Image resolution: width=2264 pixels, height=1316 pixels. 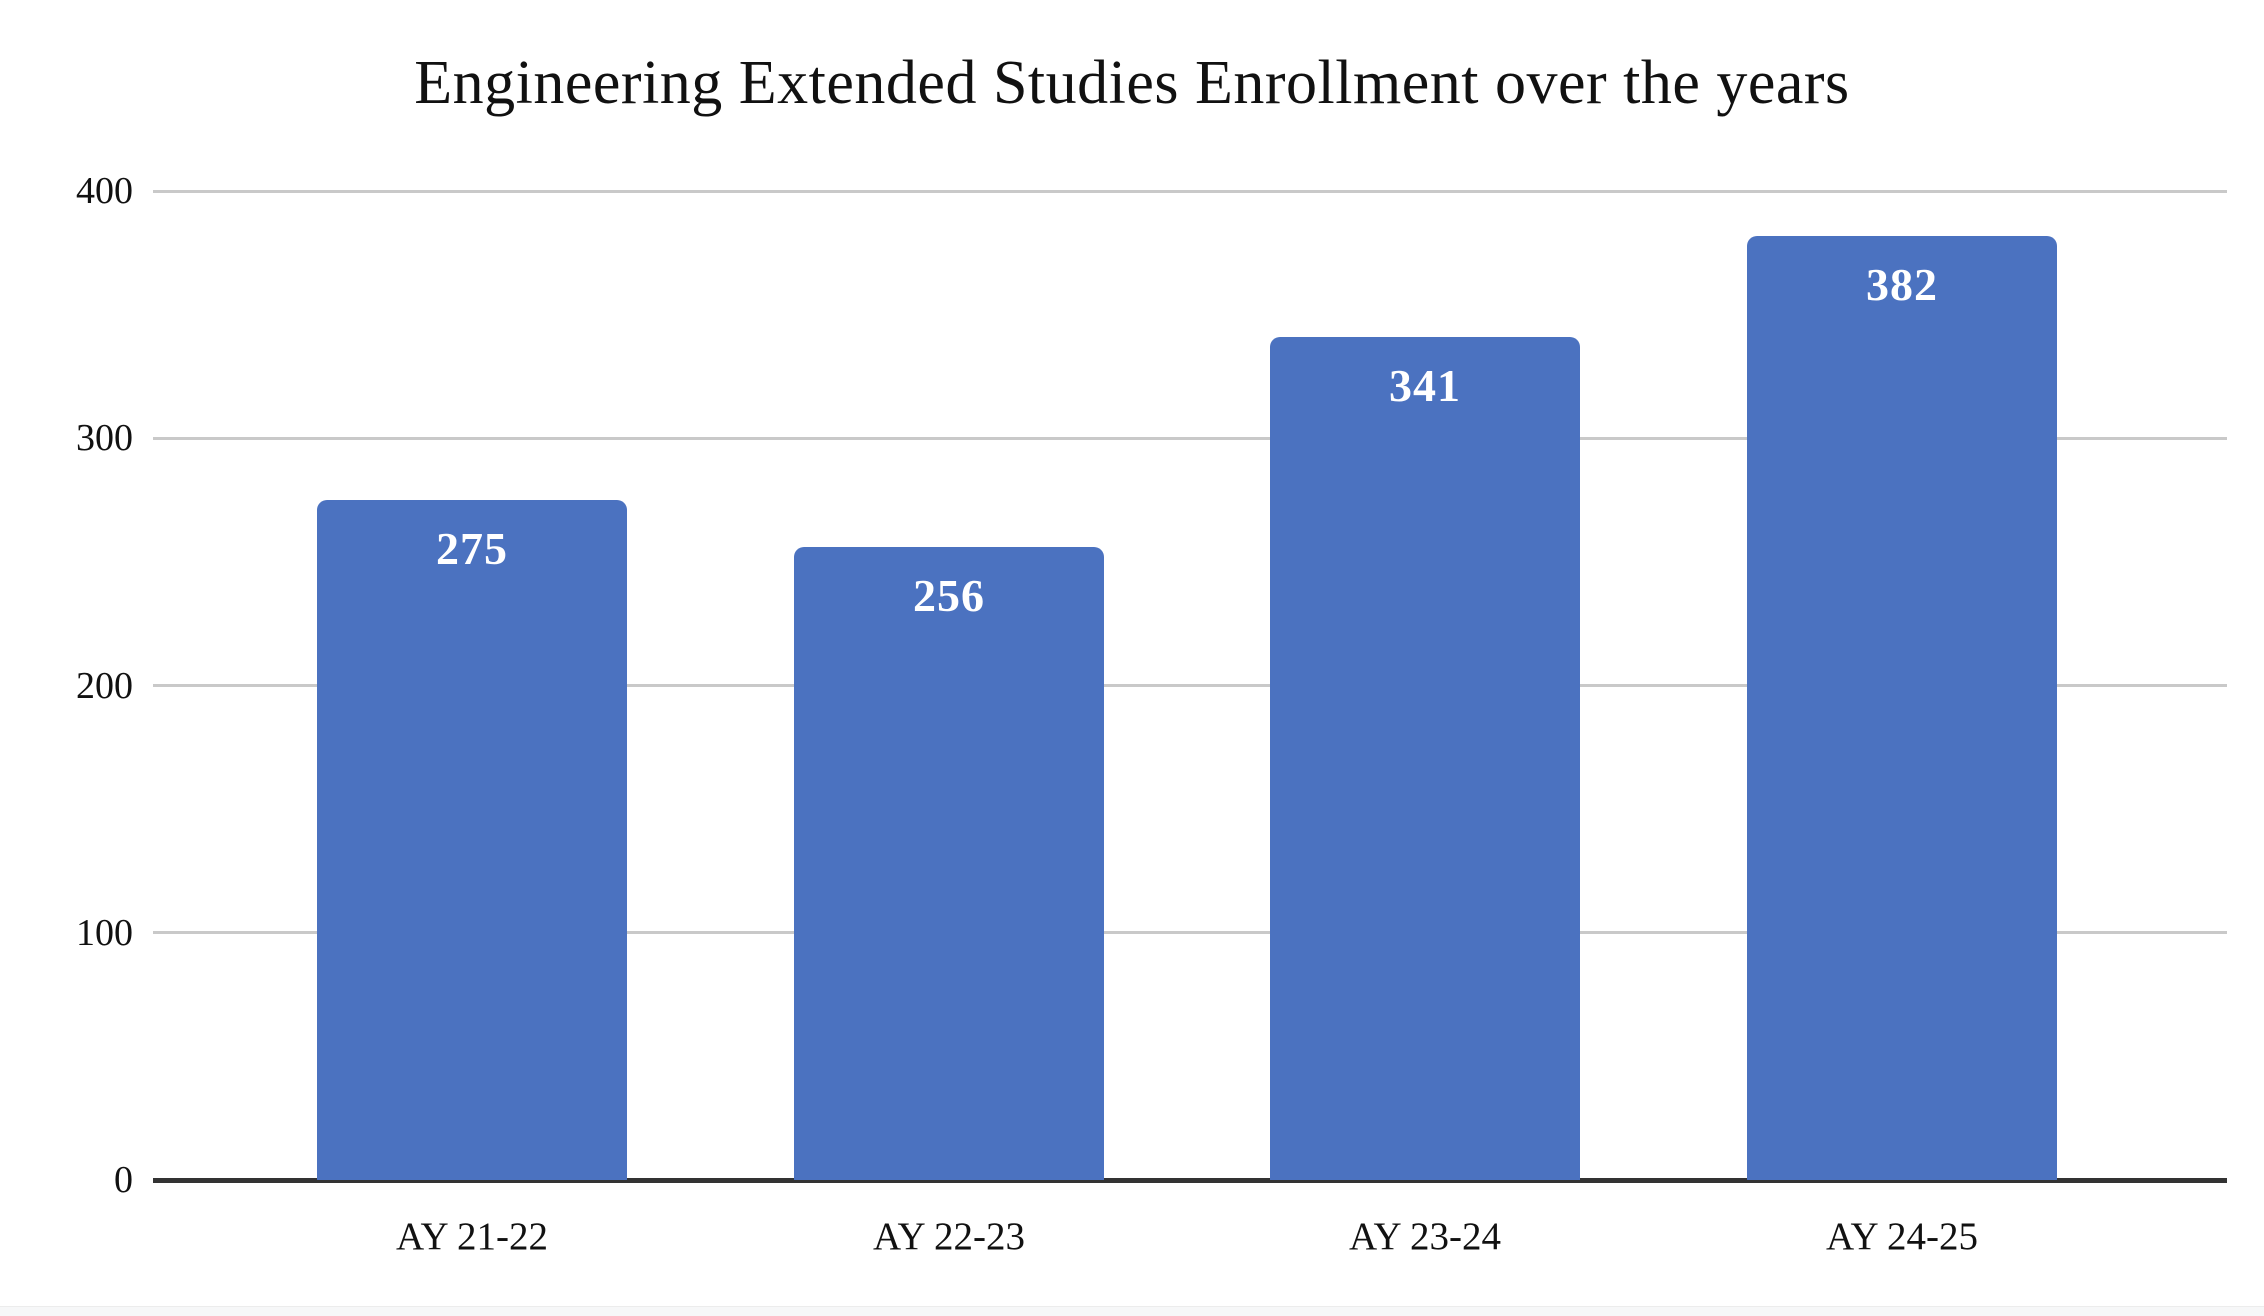 What do you see at coordinates (1190, 1180) in the screenshot?
I see `x-axis-line` at bounding box center [1190, 1180].